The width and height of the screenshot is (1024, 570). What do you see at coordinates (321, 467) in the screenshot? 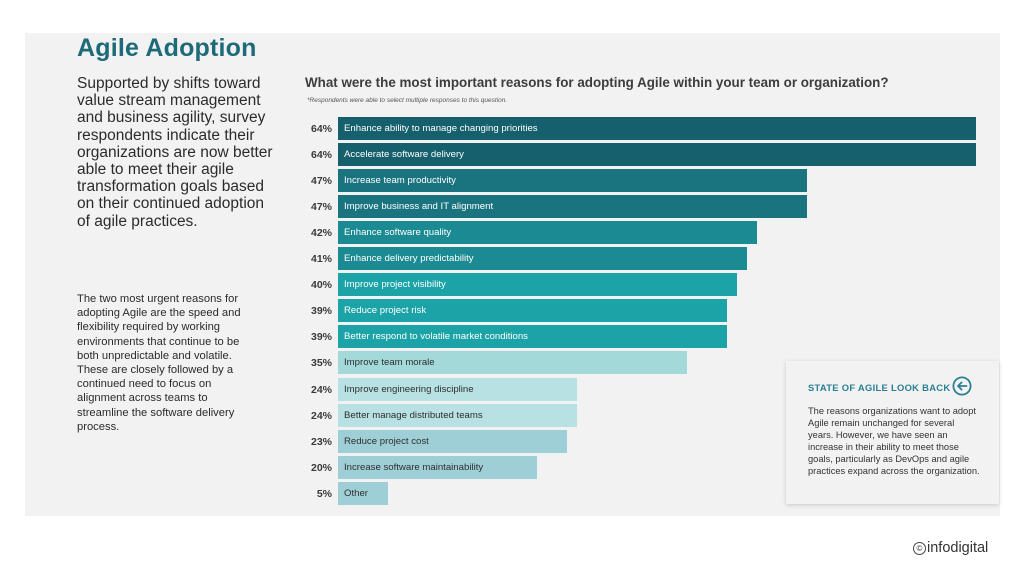
I see `bar-value-label: 20%` at bounding box center [321, 467].